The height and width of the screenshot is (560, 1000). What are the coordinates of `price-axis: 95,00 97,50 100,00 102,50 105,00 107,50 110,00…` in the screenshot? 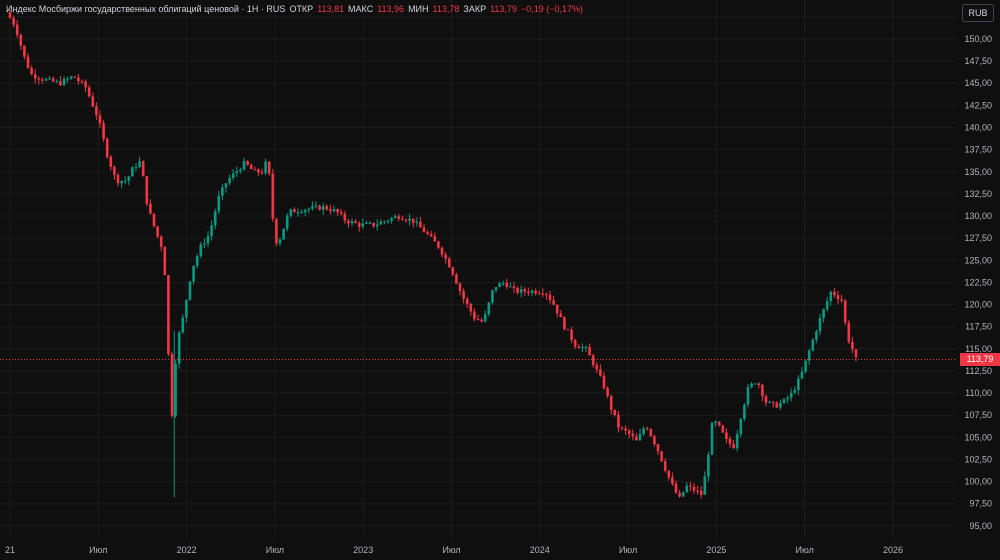 It's located at (977, 280).